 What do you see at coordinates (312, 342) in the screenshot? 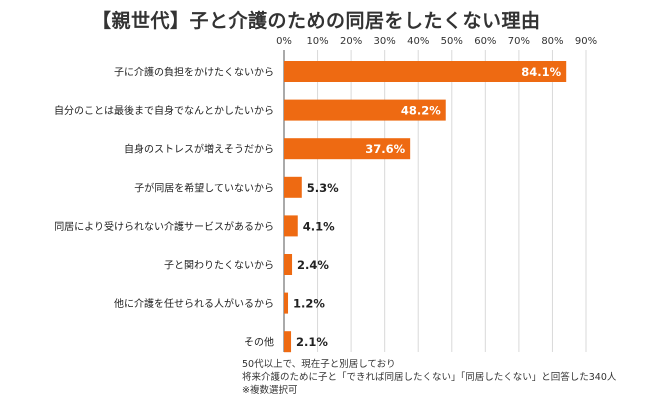
I see `data-label: 2.1%` at bounding box center [312, 342].